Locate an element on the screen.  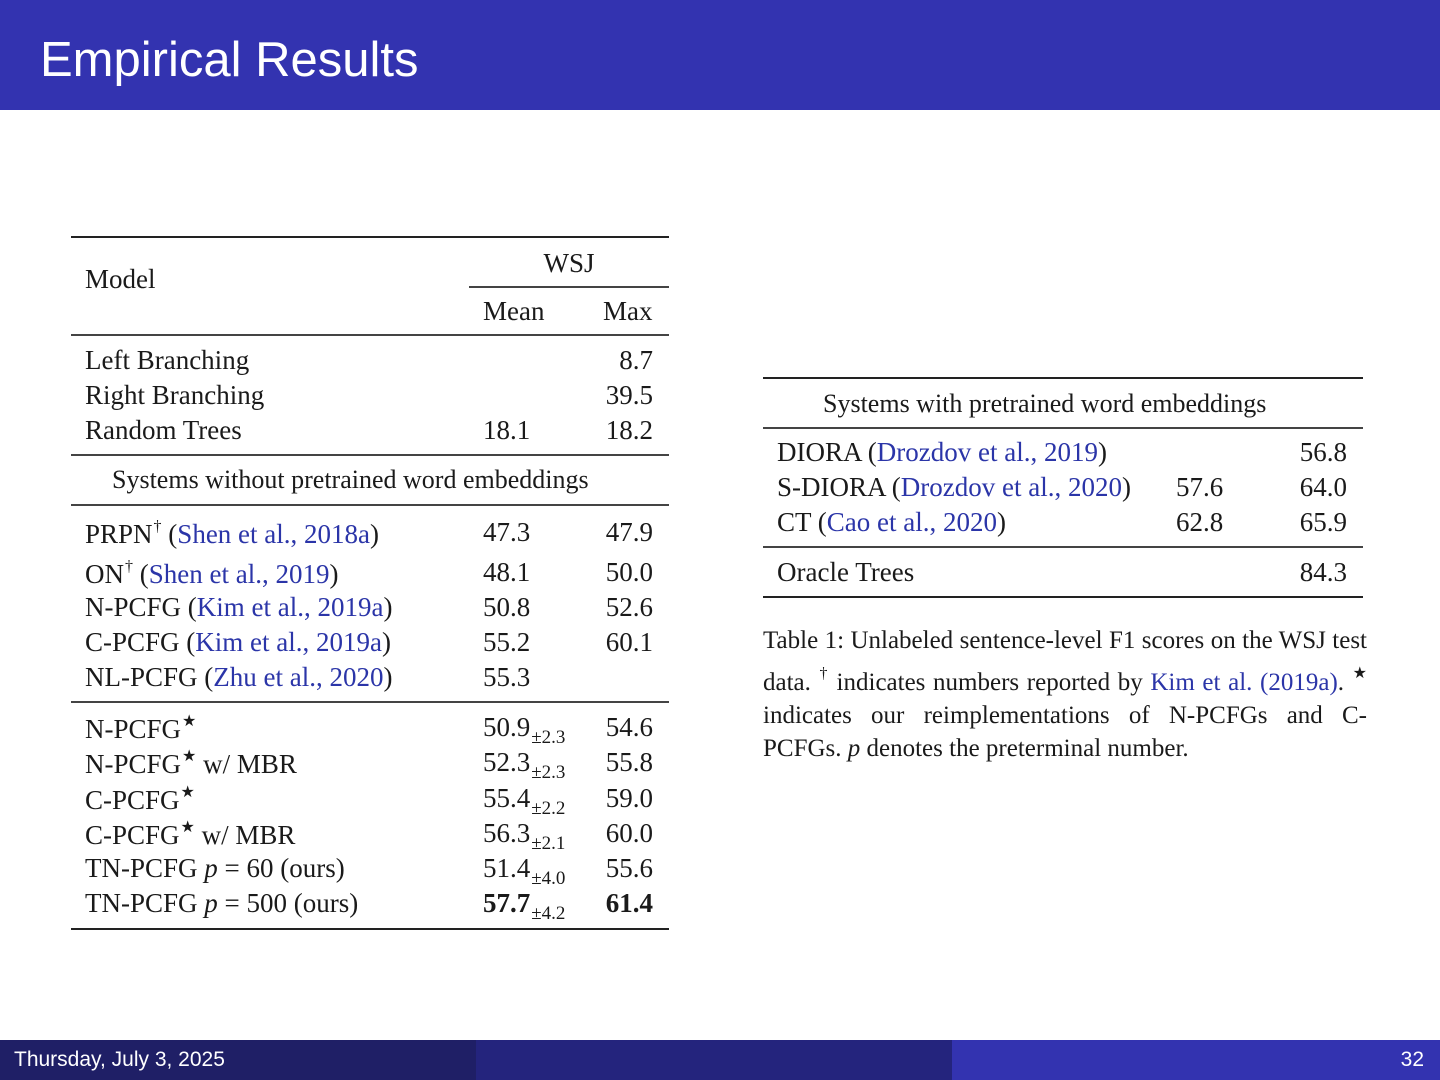
footer-middle-section is located at coordinates (714, 1060).